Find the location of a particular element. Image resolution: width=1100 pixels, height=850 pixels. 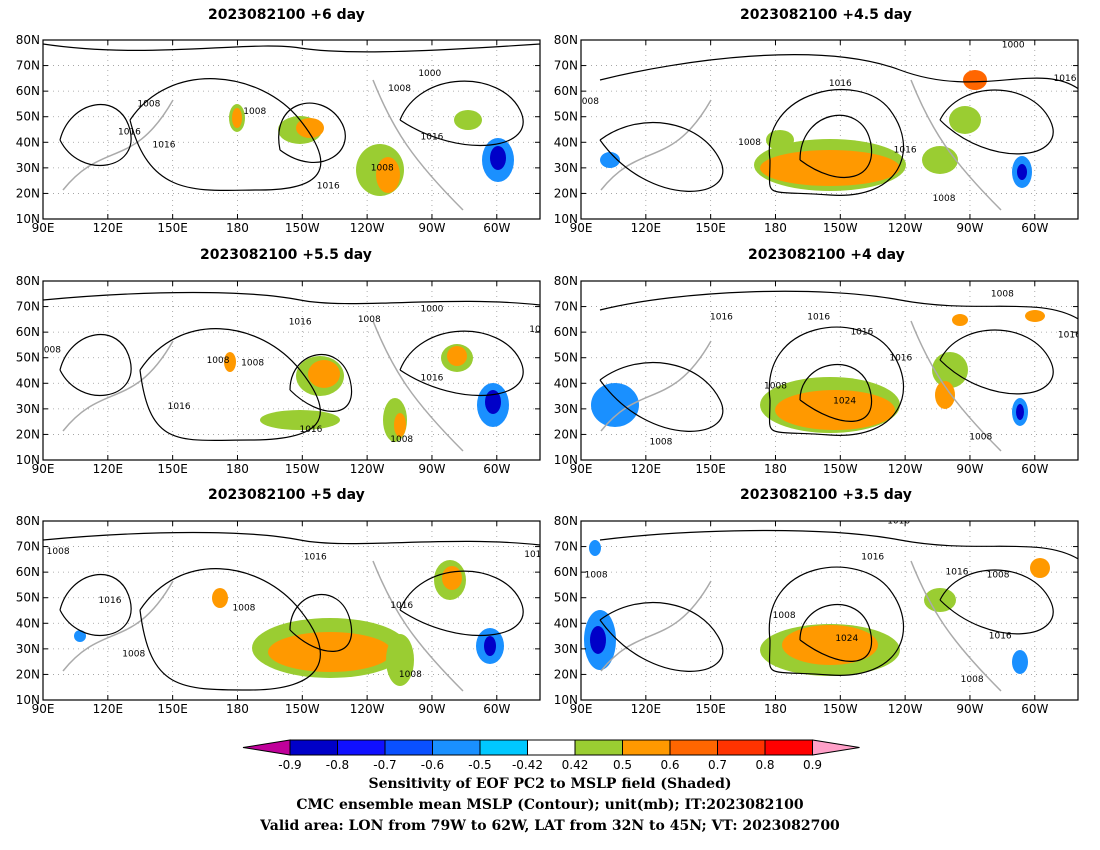

colorbar-tick-label: -0.8 is located at coordinates (337, 765).